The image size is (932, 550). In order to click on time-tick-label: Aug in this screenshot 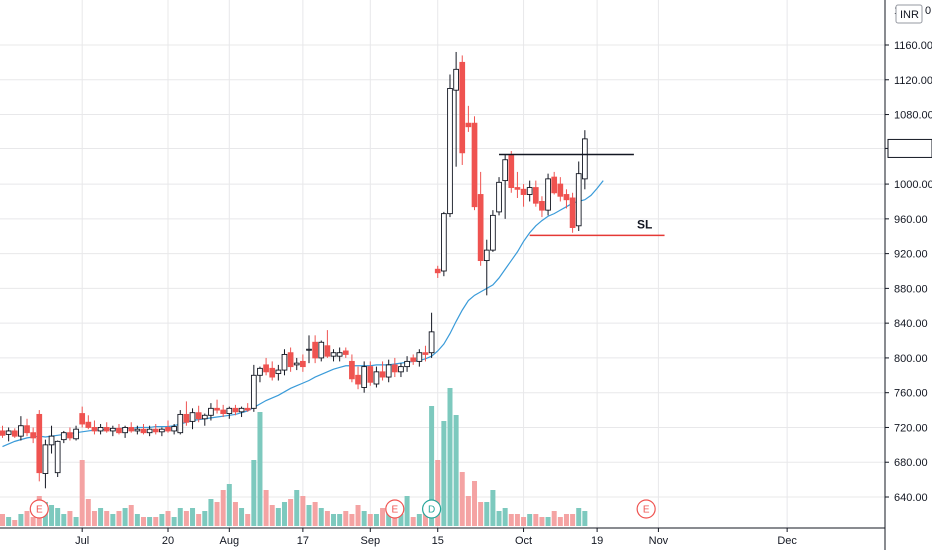, I will do `click(230, 541)`.